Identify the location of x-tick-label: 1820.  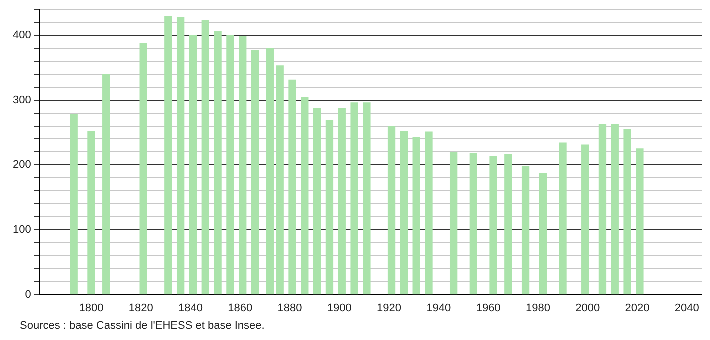
(141, 308).